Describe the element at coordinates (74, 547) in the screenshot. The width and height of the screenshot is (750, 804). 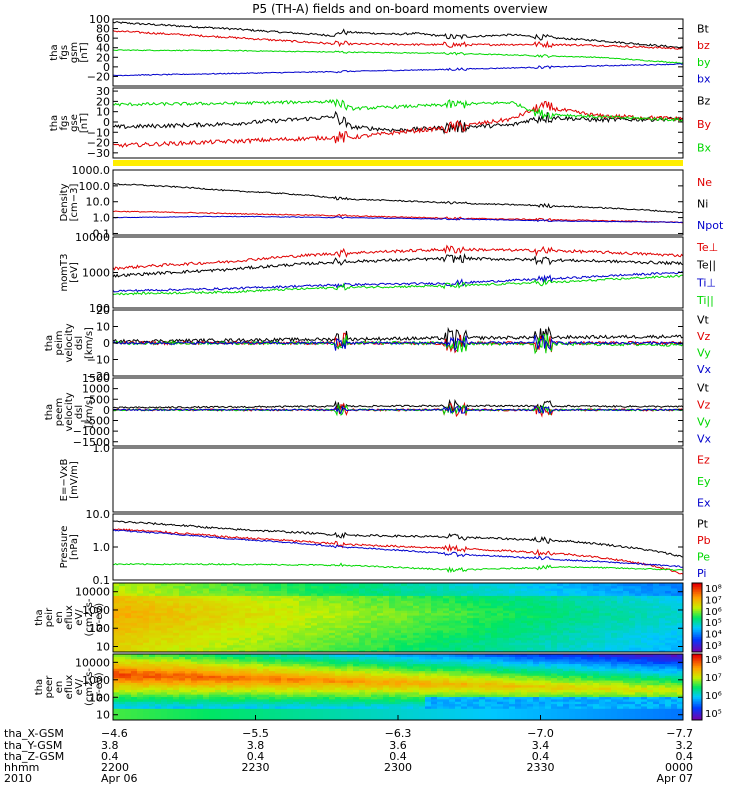
I see `y-axis-label-line: [nPa]` at that location.